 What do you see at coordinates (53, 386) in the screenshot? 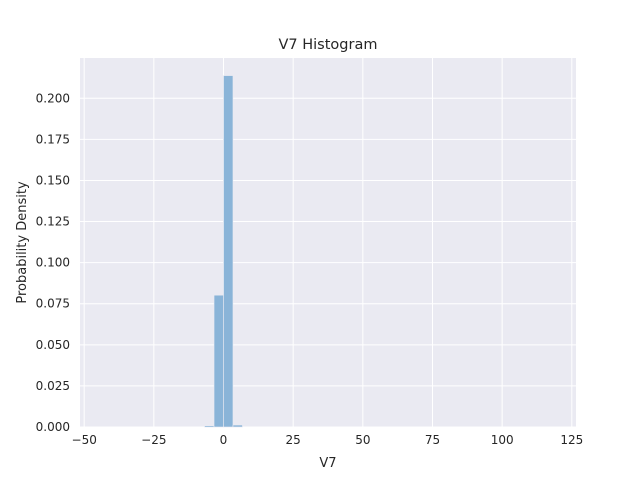
I see `y-tick-label: 0.025` at bounding box center [53, 386].